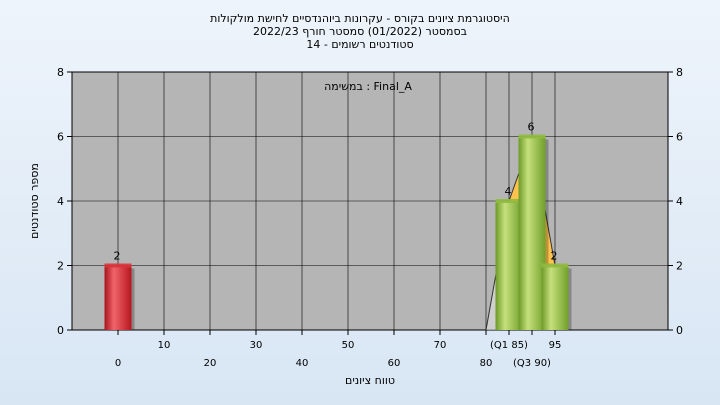 The image size is (720, 405). I want to click on bar-value-label: 4, so click(508, 191).